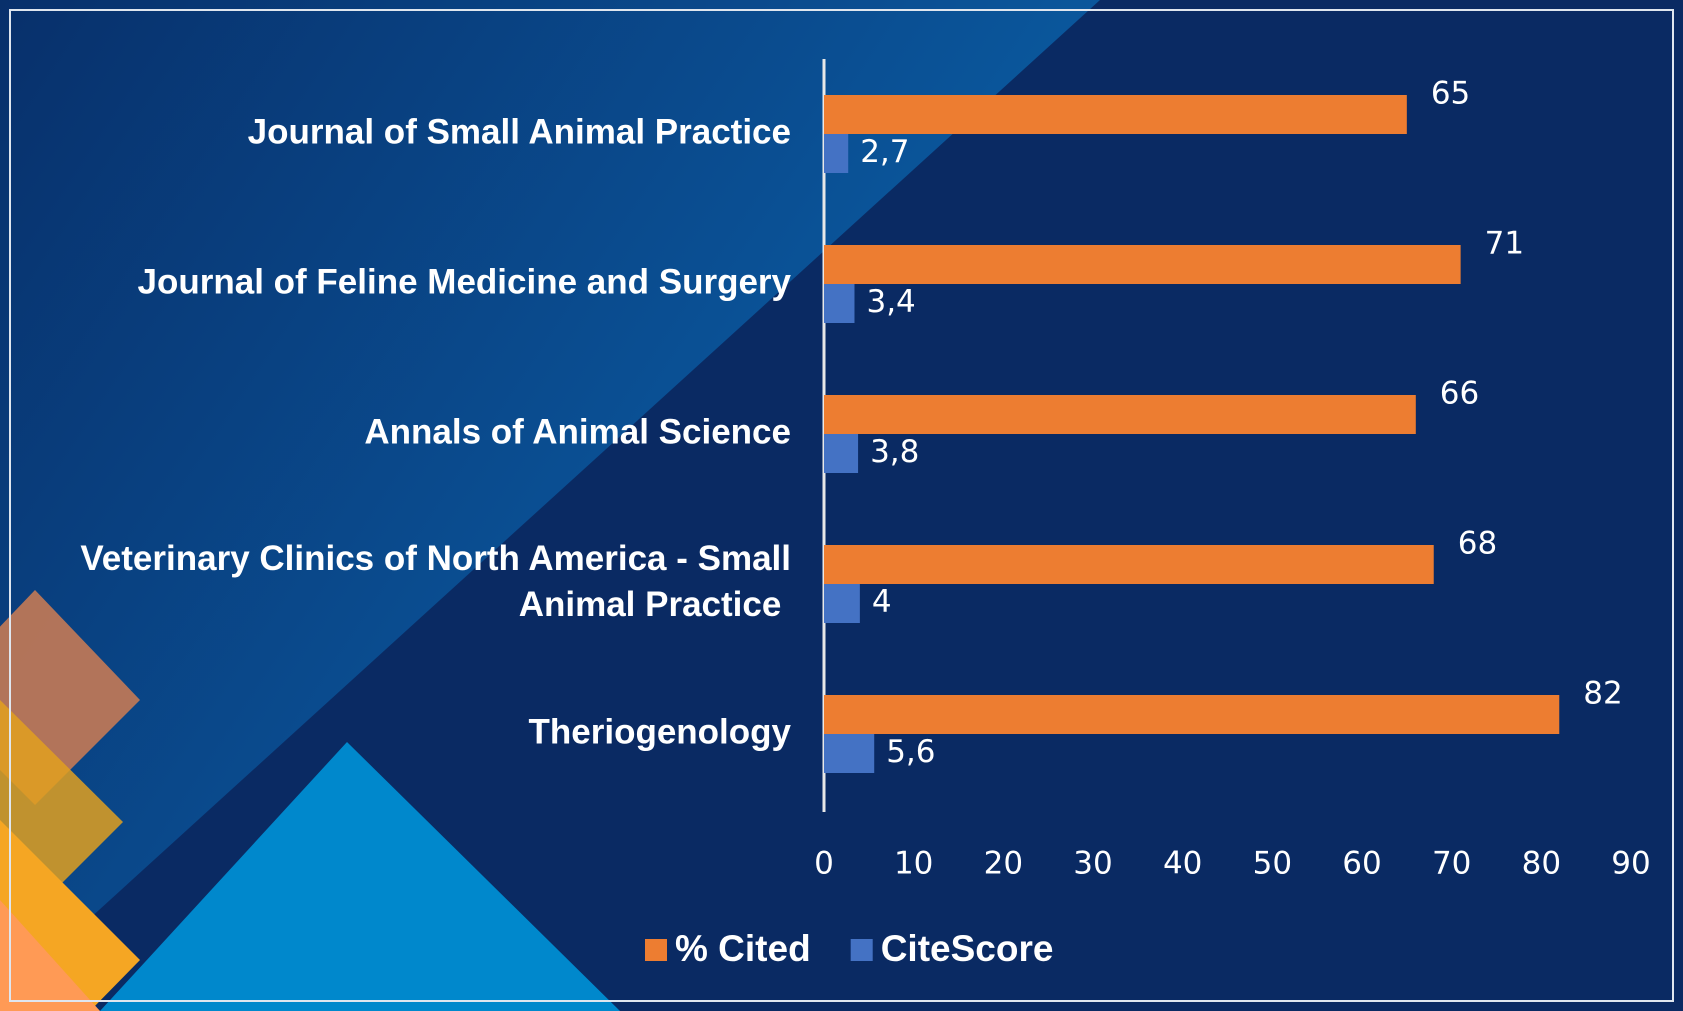 The width and height of the screenshot is (1683, 1011). Describe the element at coordinates (360, 876) in the screenshot. I see `decor-triangle` at that location.